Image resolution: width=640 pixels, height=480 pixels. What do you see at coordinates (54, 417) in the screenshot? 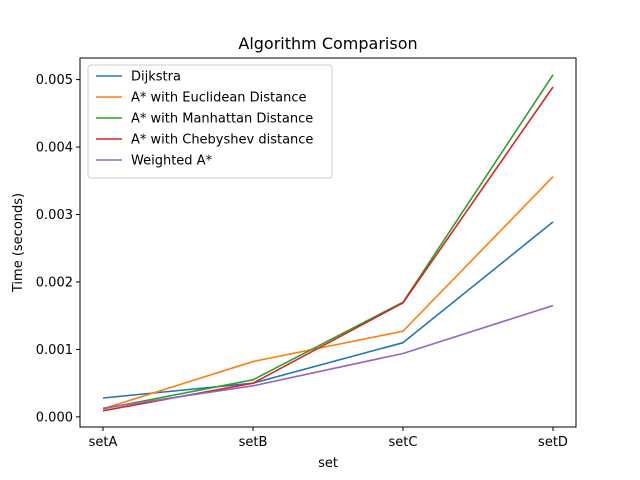
I see `y-tick-label: 0.000` at bounding box center [54, 417].